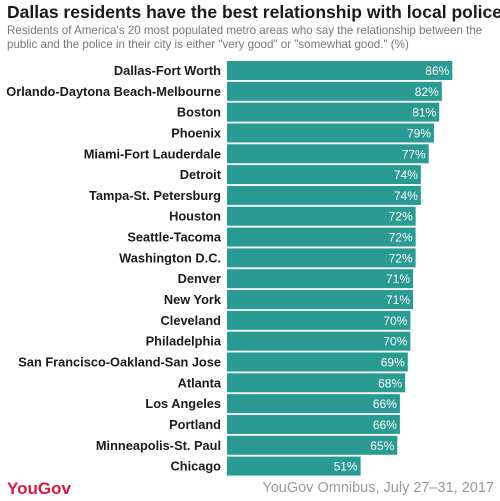  Describe the element at coordinates (427, 92) in the screenshot. I see `value-label: 82%` at that location.